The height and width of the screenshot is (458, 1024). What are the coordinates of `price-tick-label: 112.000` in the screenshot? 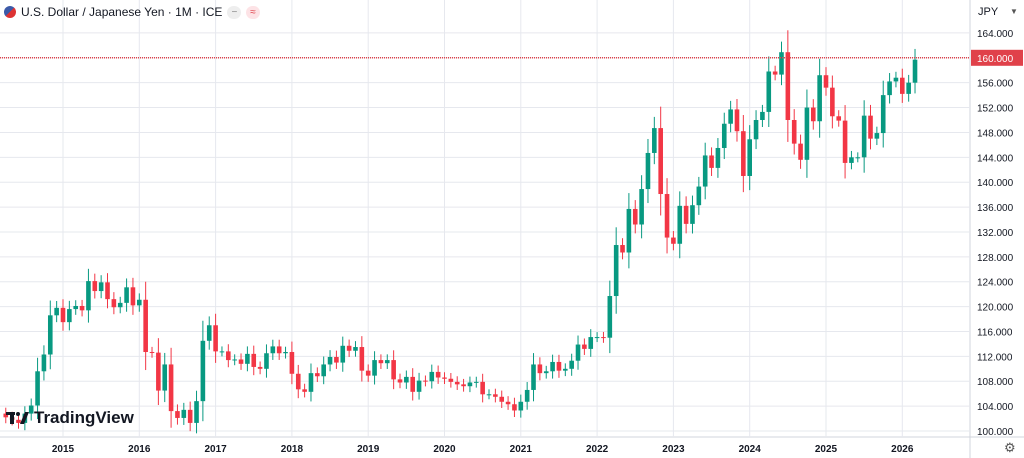 It's located at (995, 357).